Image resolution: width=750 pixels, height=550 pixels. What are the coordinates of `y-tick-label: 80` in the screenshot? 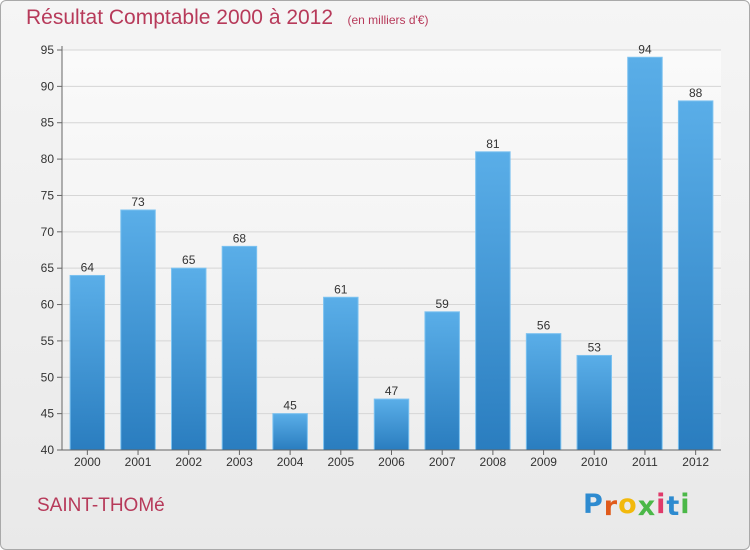 It's located at (48, 159).